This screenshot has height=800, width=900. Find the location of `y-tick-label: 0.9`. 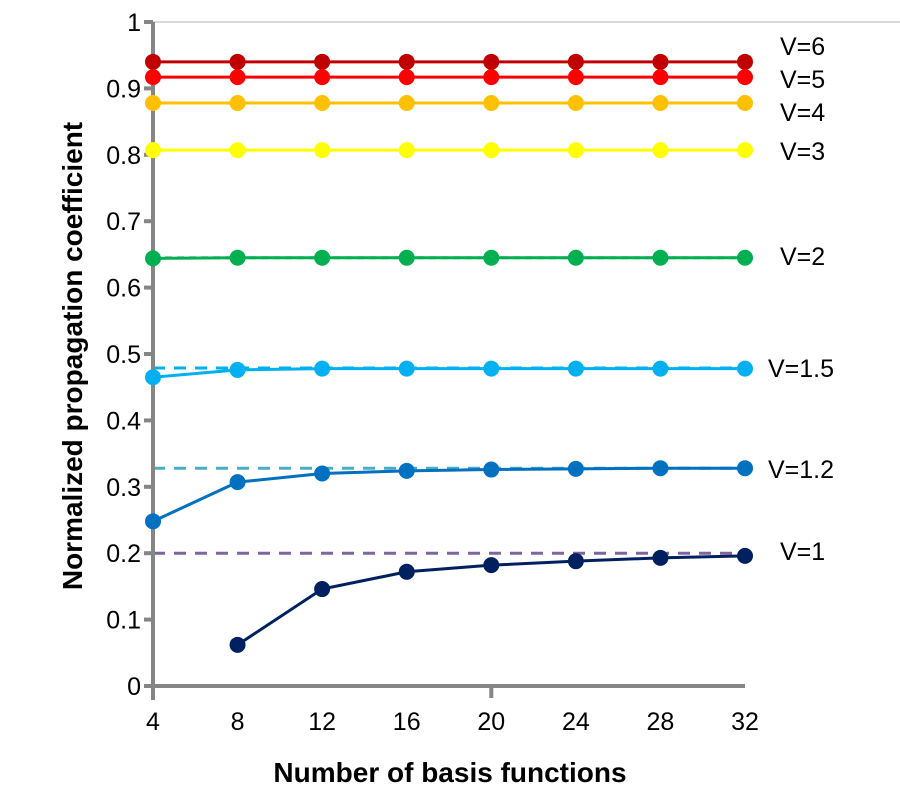

y-tick-label: 0.9 is located at coordinates (123, 89).